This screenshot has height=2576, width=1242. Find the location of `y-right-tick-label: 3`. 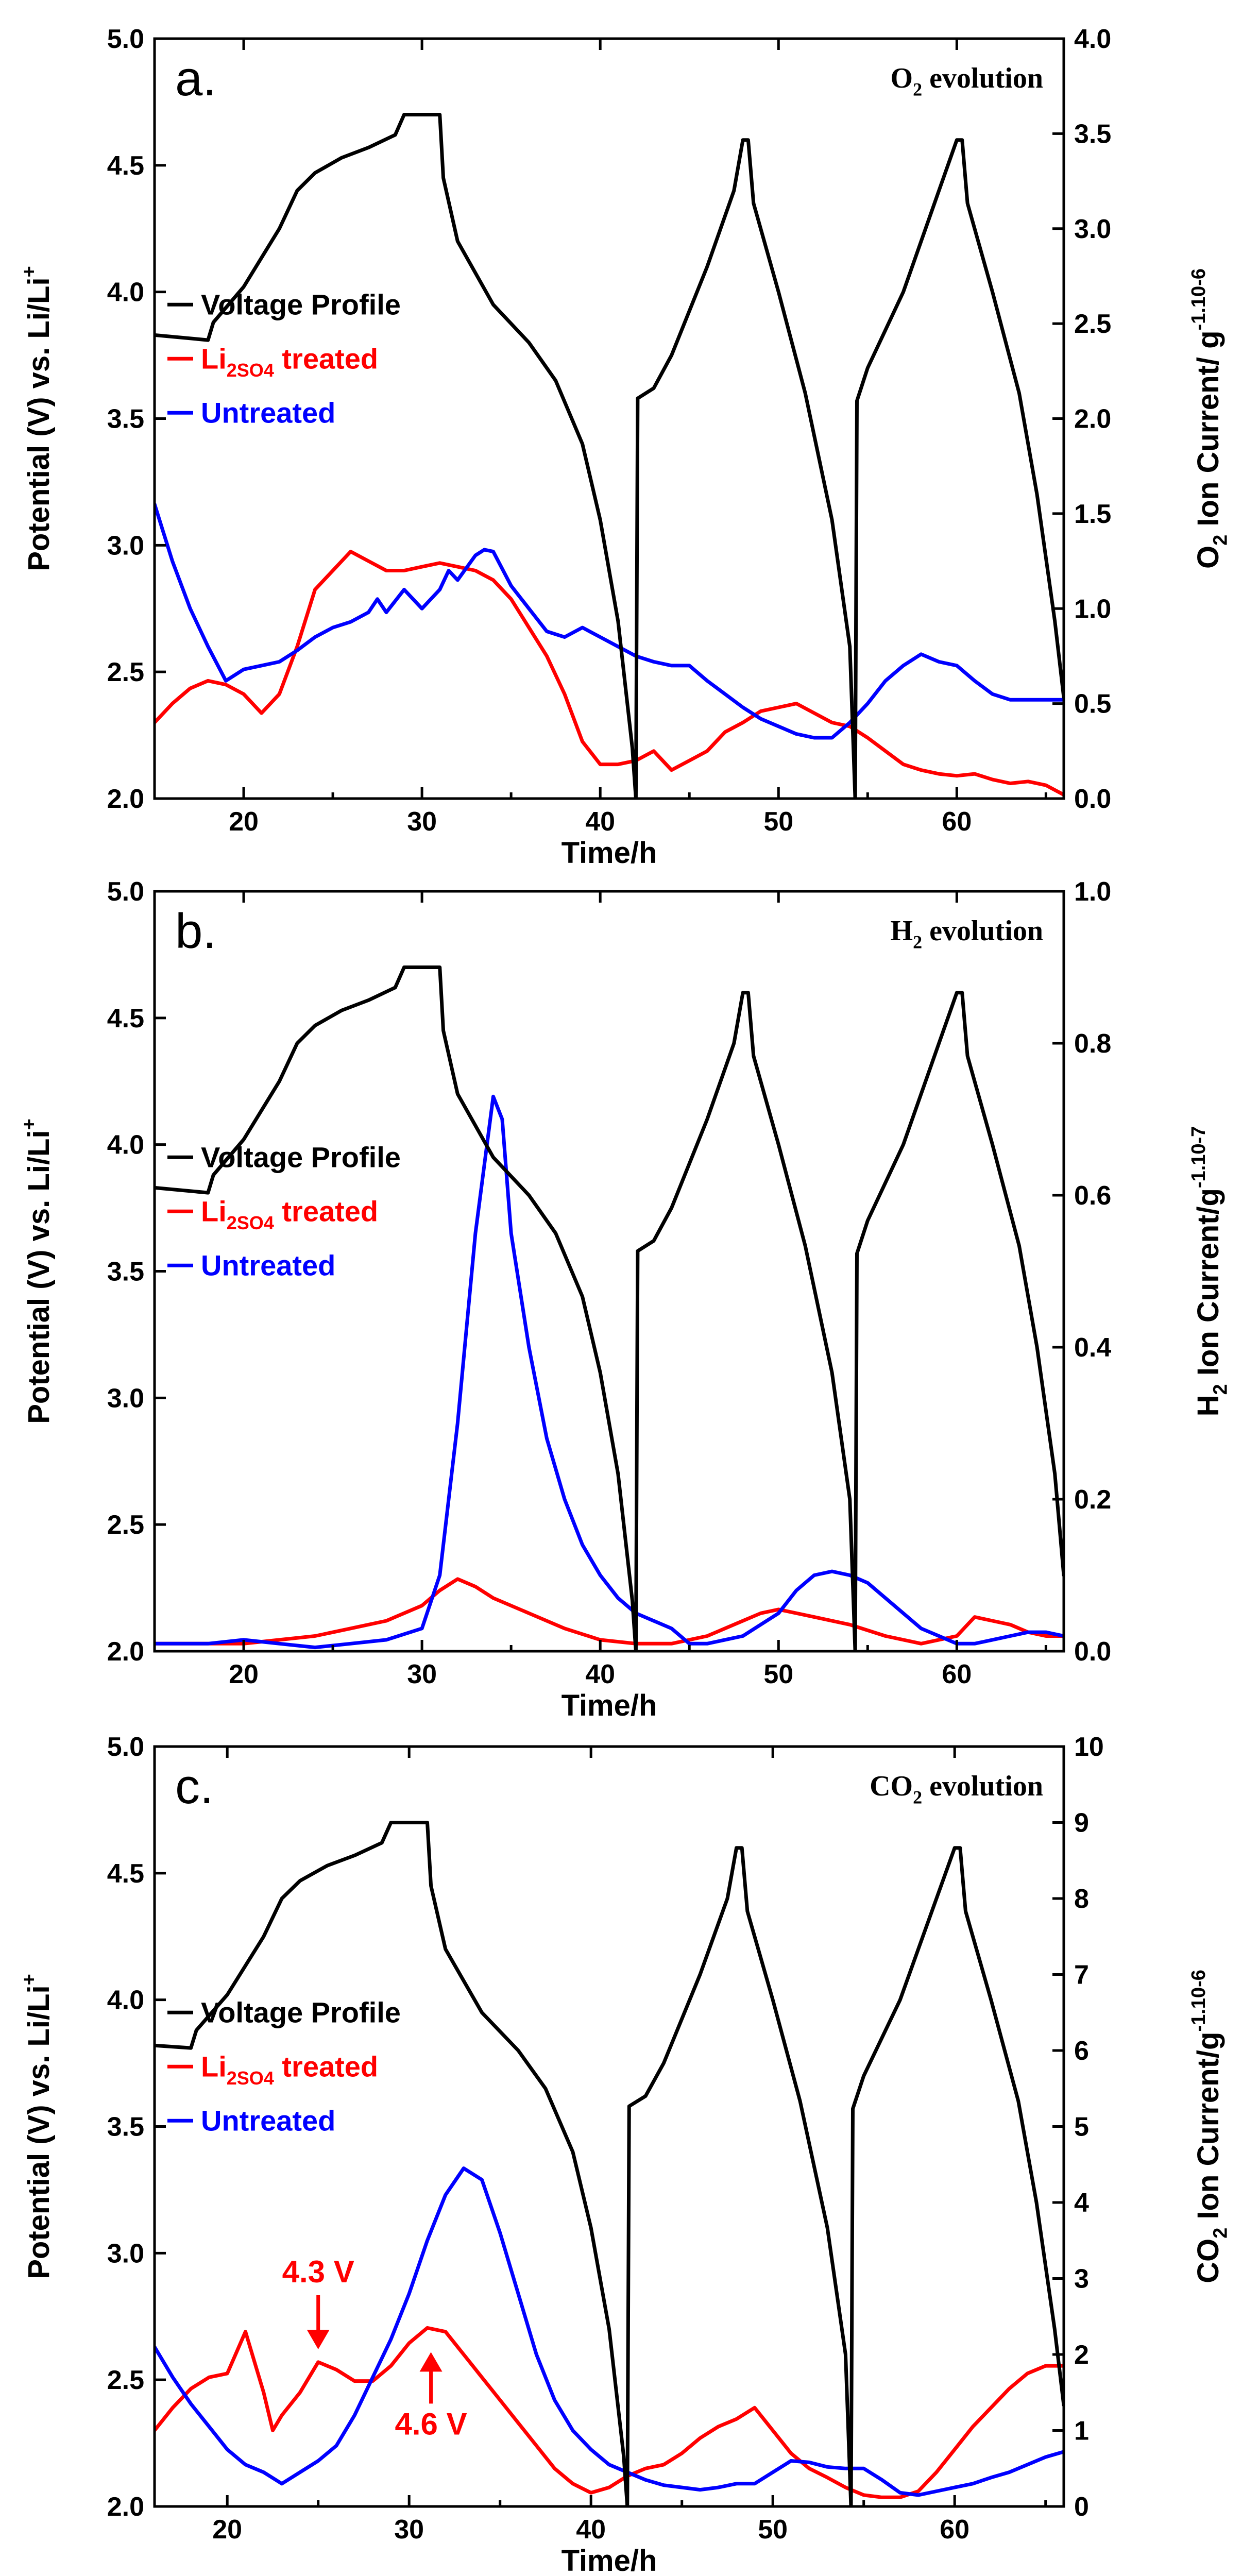

y-right-tick-label: 3 is located at coordinates (1081, 2279).